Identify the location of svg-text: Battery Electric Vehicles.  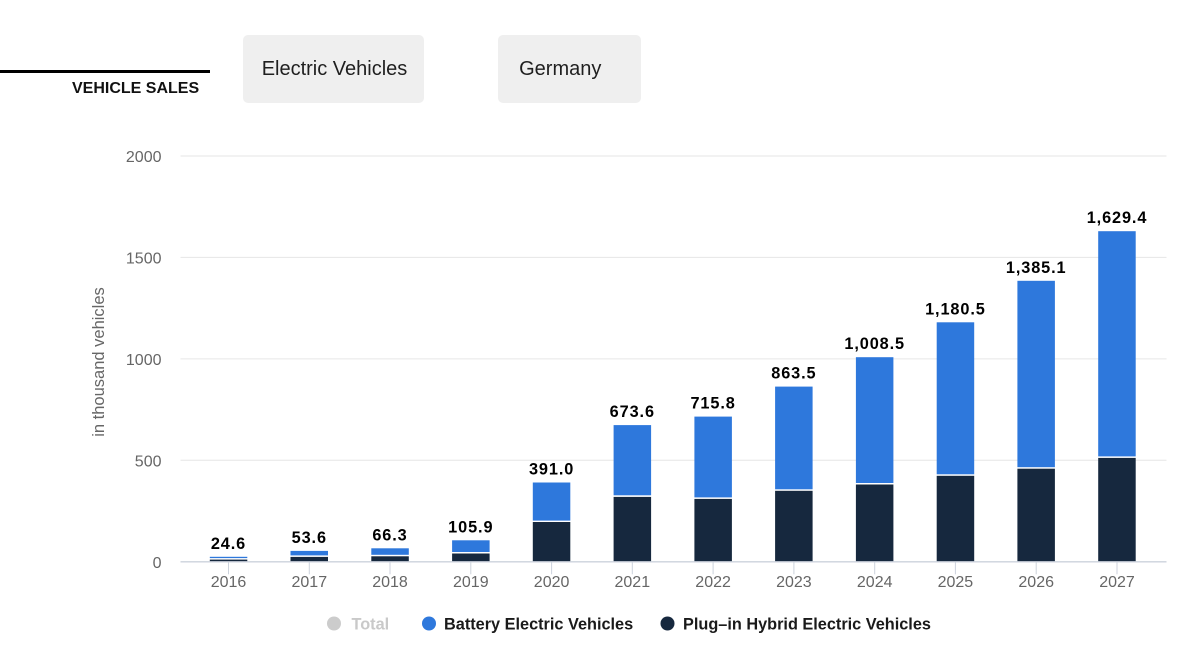
(538, 624).